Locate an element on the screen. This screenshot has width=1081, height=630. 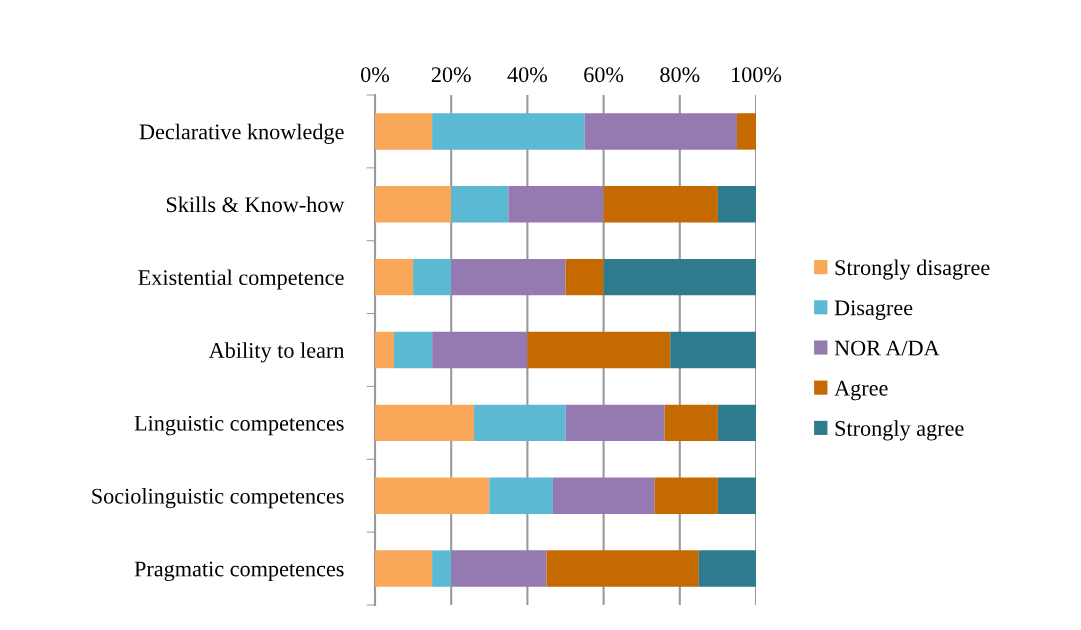
legend-label: Strongly disagree is located at coordinates (912, 269).